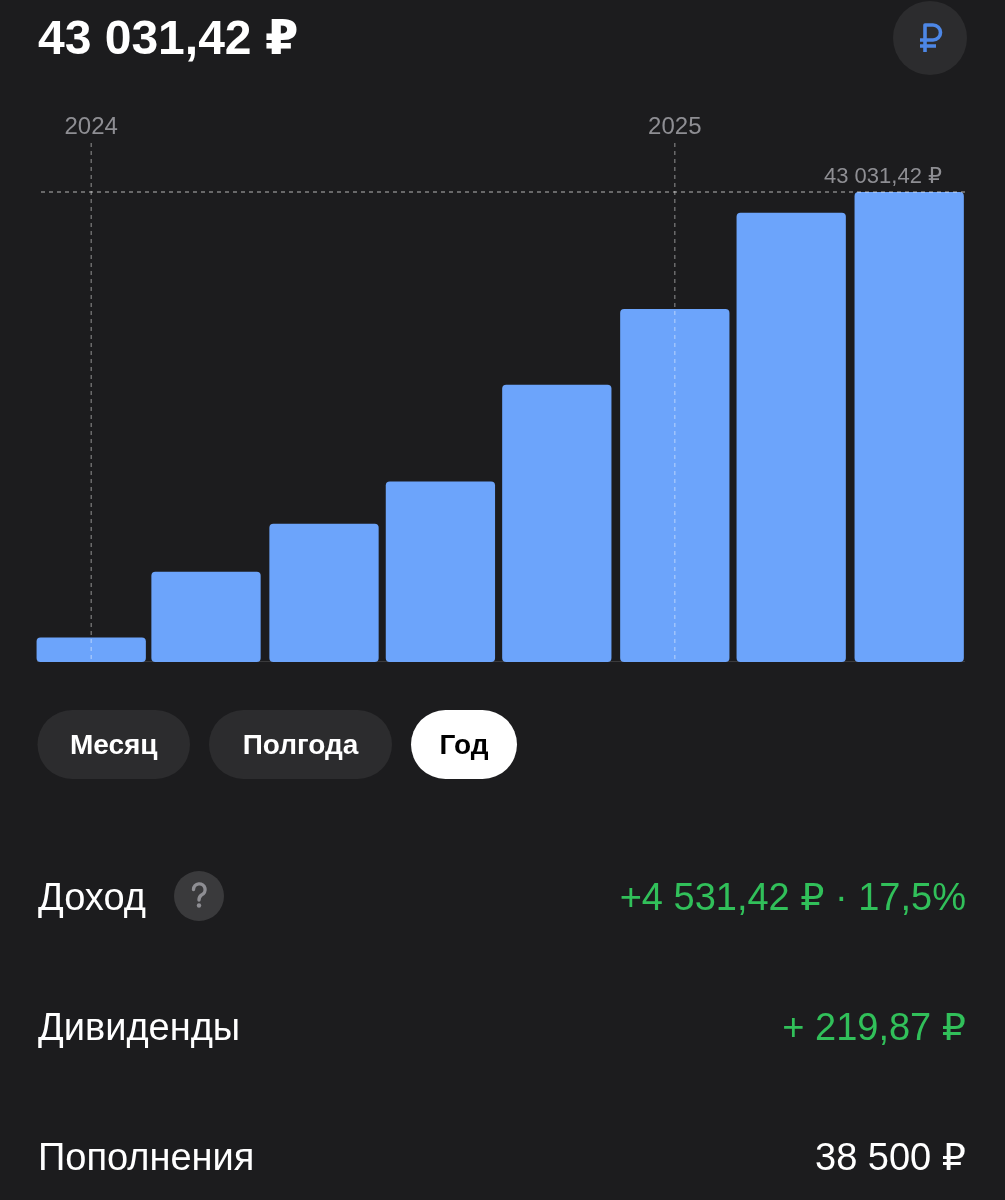 The image size is (1005, 1200). What do you see at coordinates (91, 125) in the screenshot?
I see `x-tick-label: 2024` at bounding box center [91, 125].